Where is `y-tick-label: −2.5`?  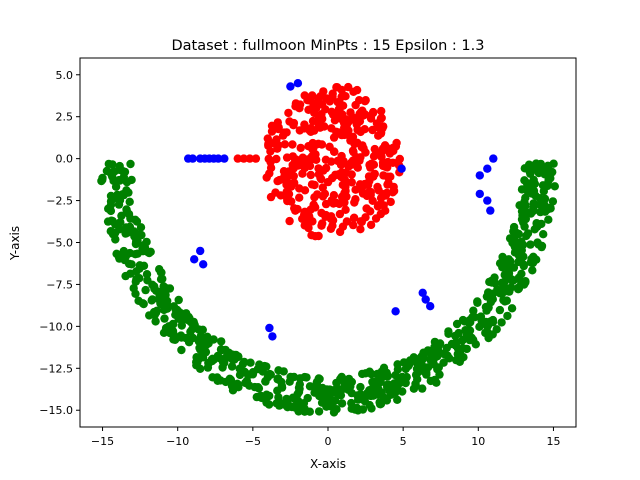 y-tick-label: −2.5 is located at coordinates (59, 201).